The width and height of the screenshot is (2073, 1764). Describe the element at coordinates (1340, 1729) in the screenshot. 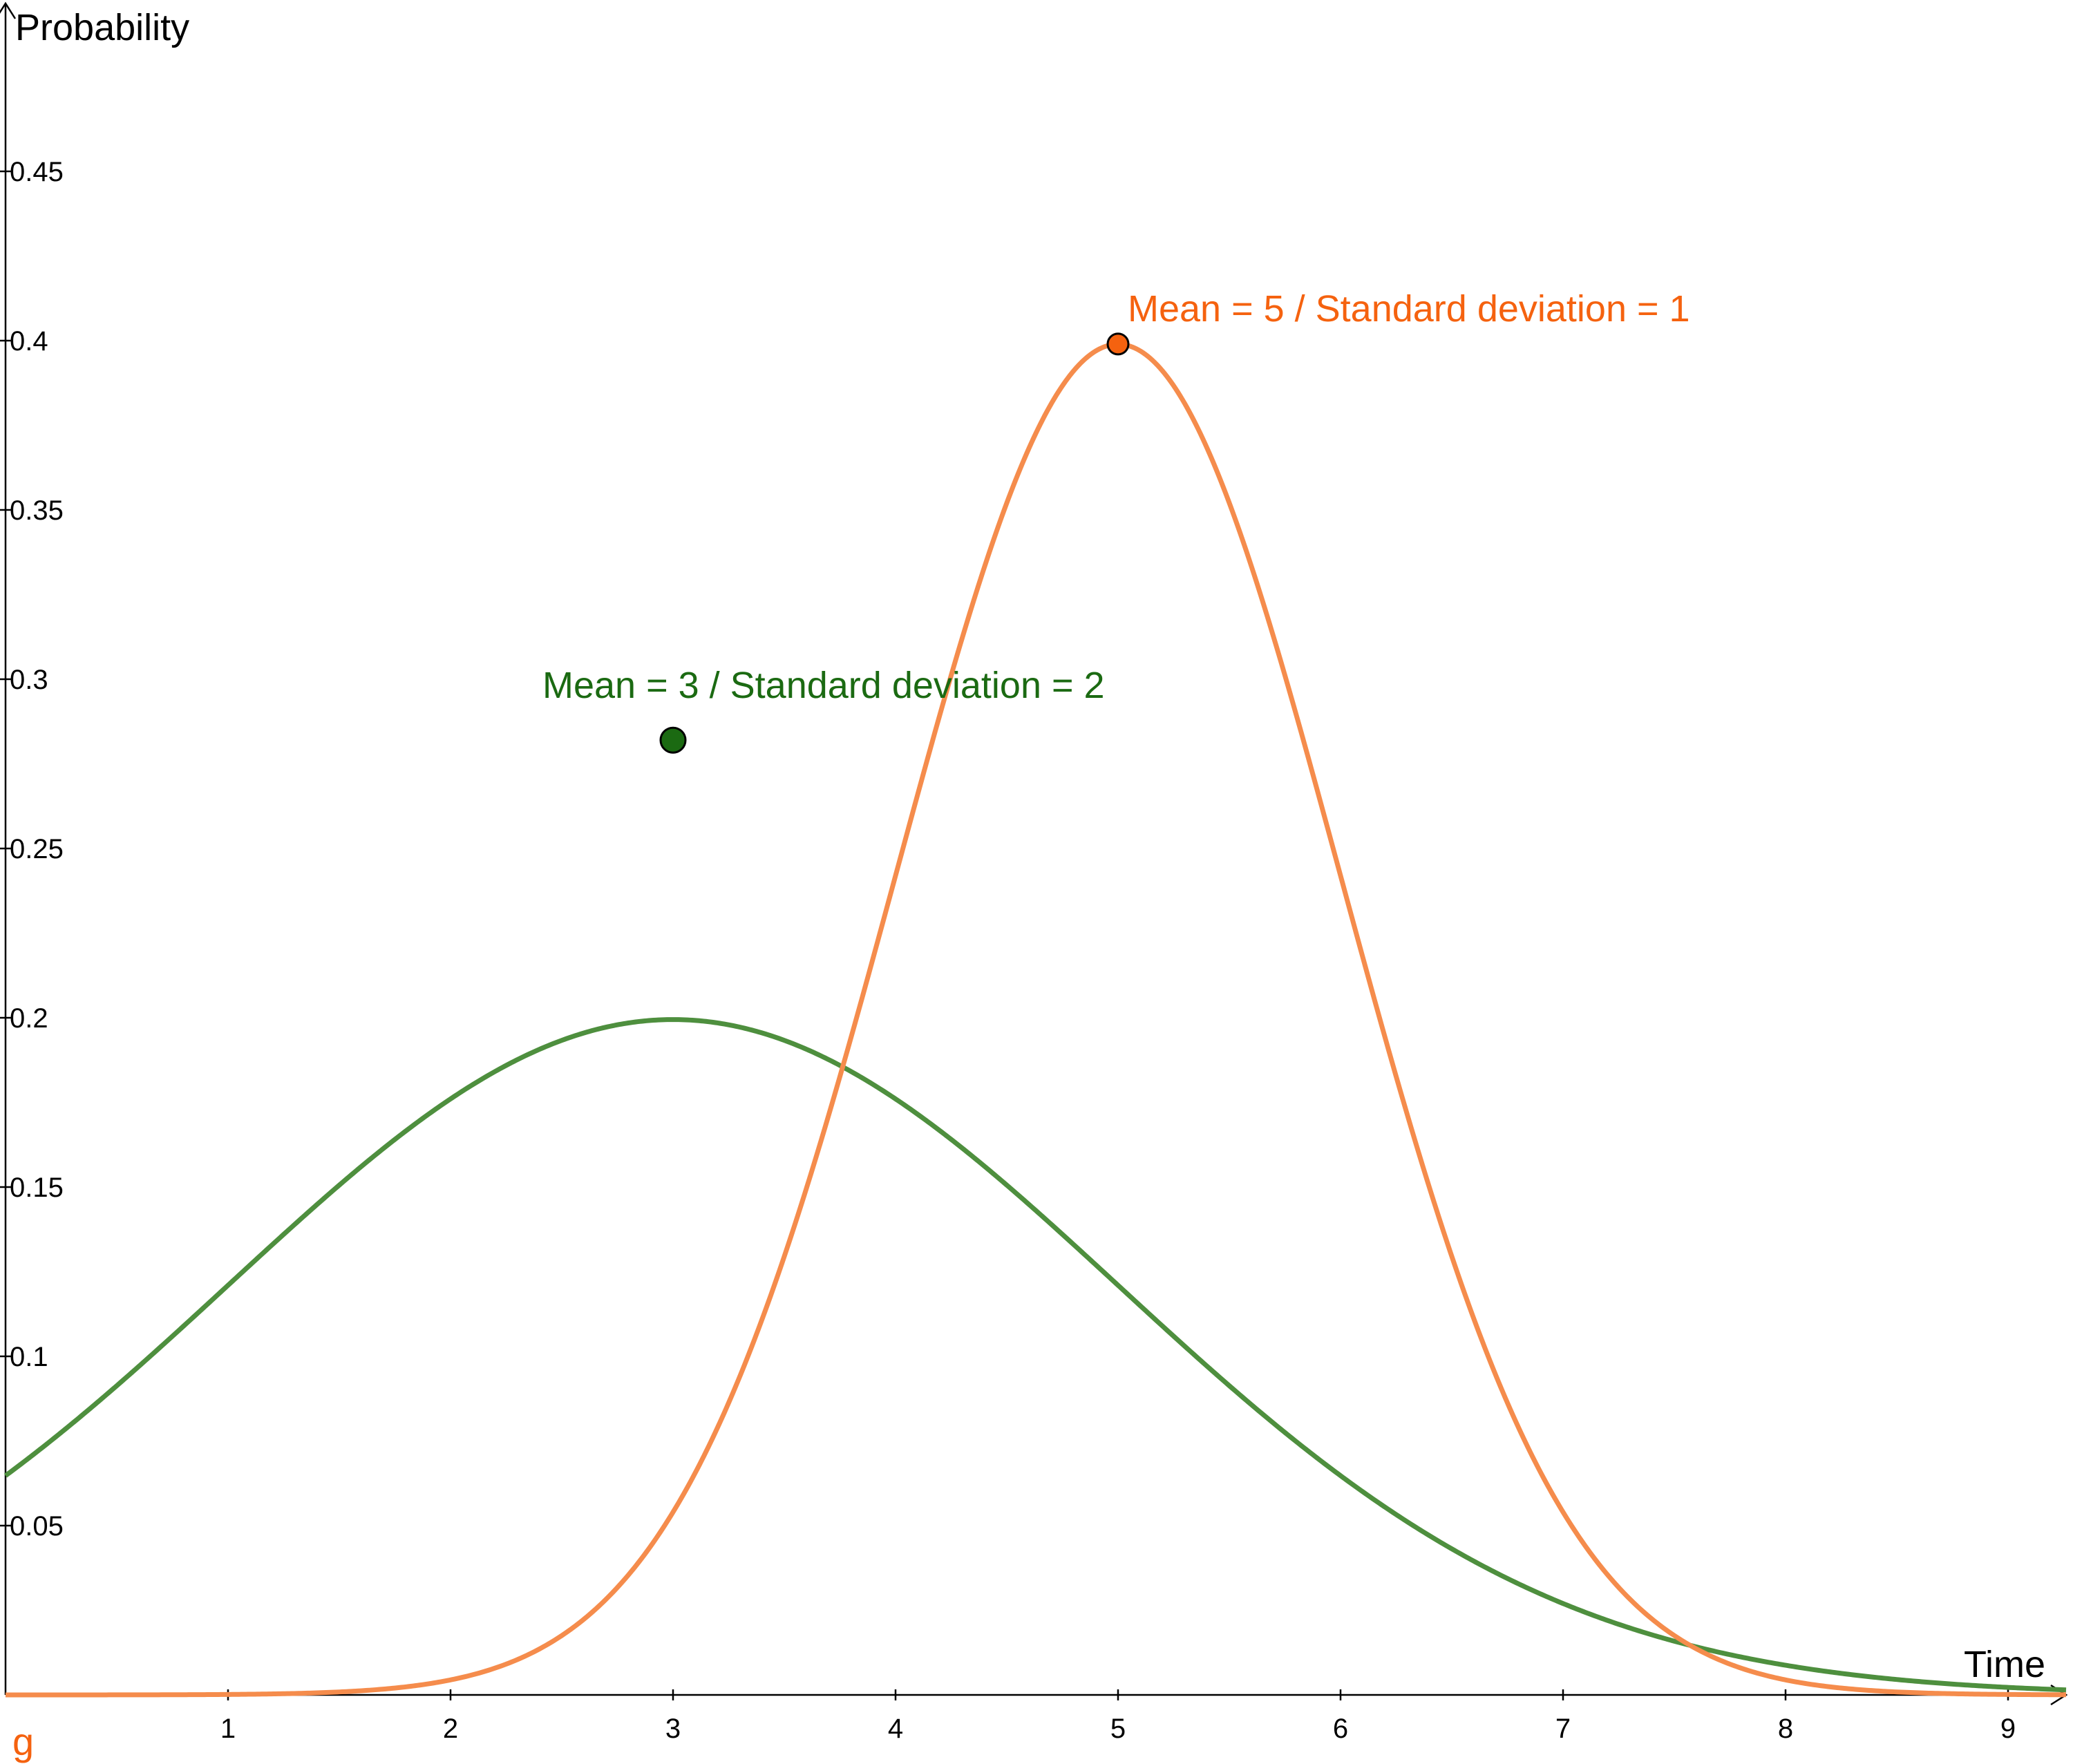

I see `x-tick-label: 6` at that location.